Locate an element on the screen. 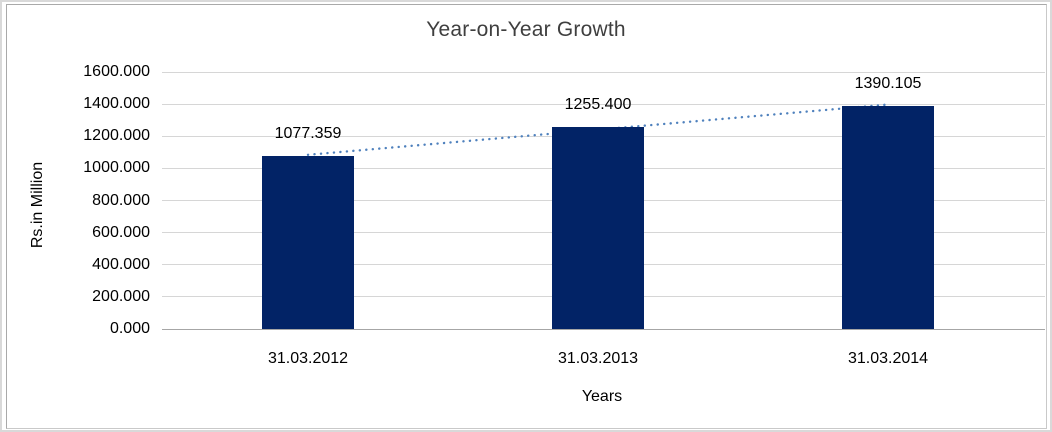 This screenshot has width=1052, height=432. y-tick-label: 0.000 is located at coordinates (129, 328).